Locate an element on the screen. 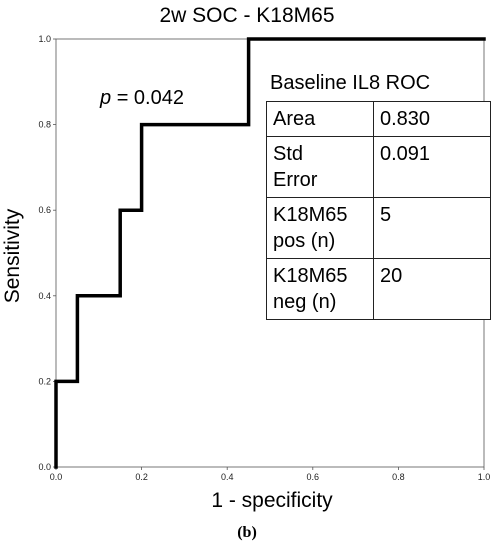 This screenshot has width=494, height=550. stats-row-pos: K18M65 pos (n) 5 is located at coordinates (378, 228).